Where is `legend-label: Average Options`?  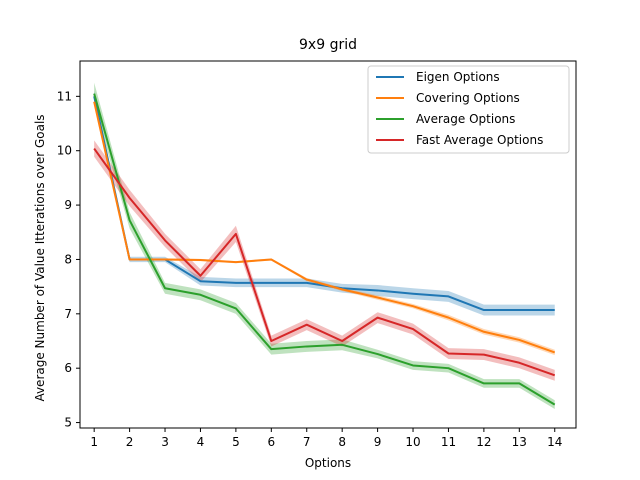
legend-label: Average Options is located at coordinates (465, 119).